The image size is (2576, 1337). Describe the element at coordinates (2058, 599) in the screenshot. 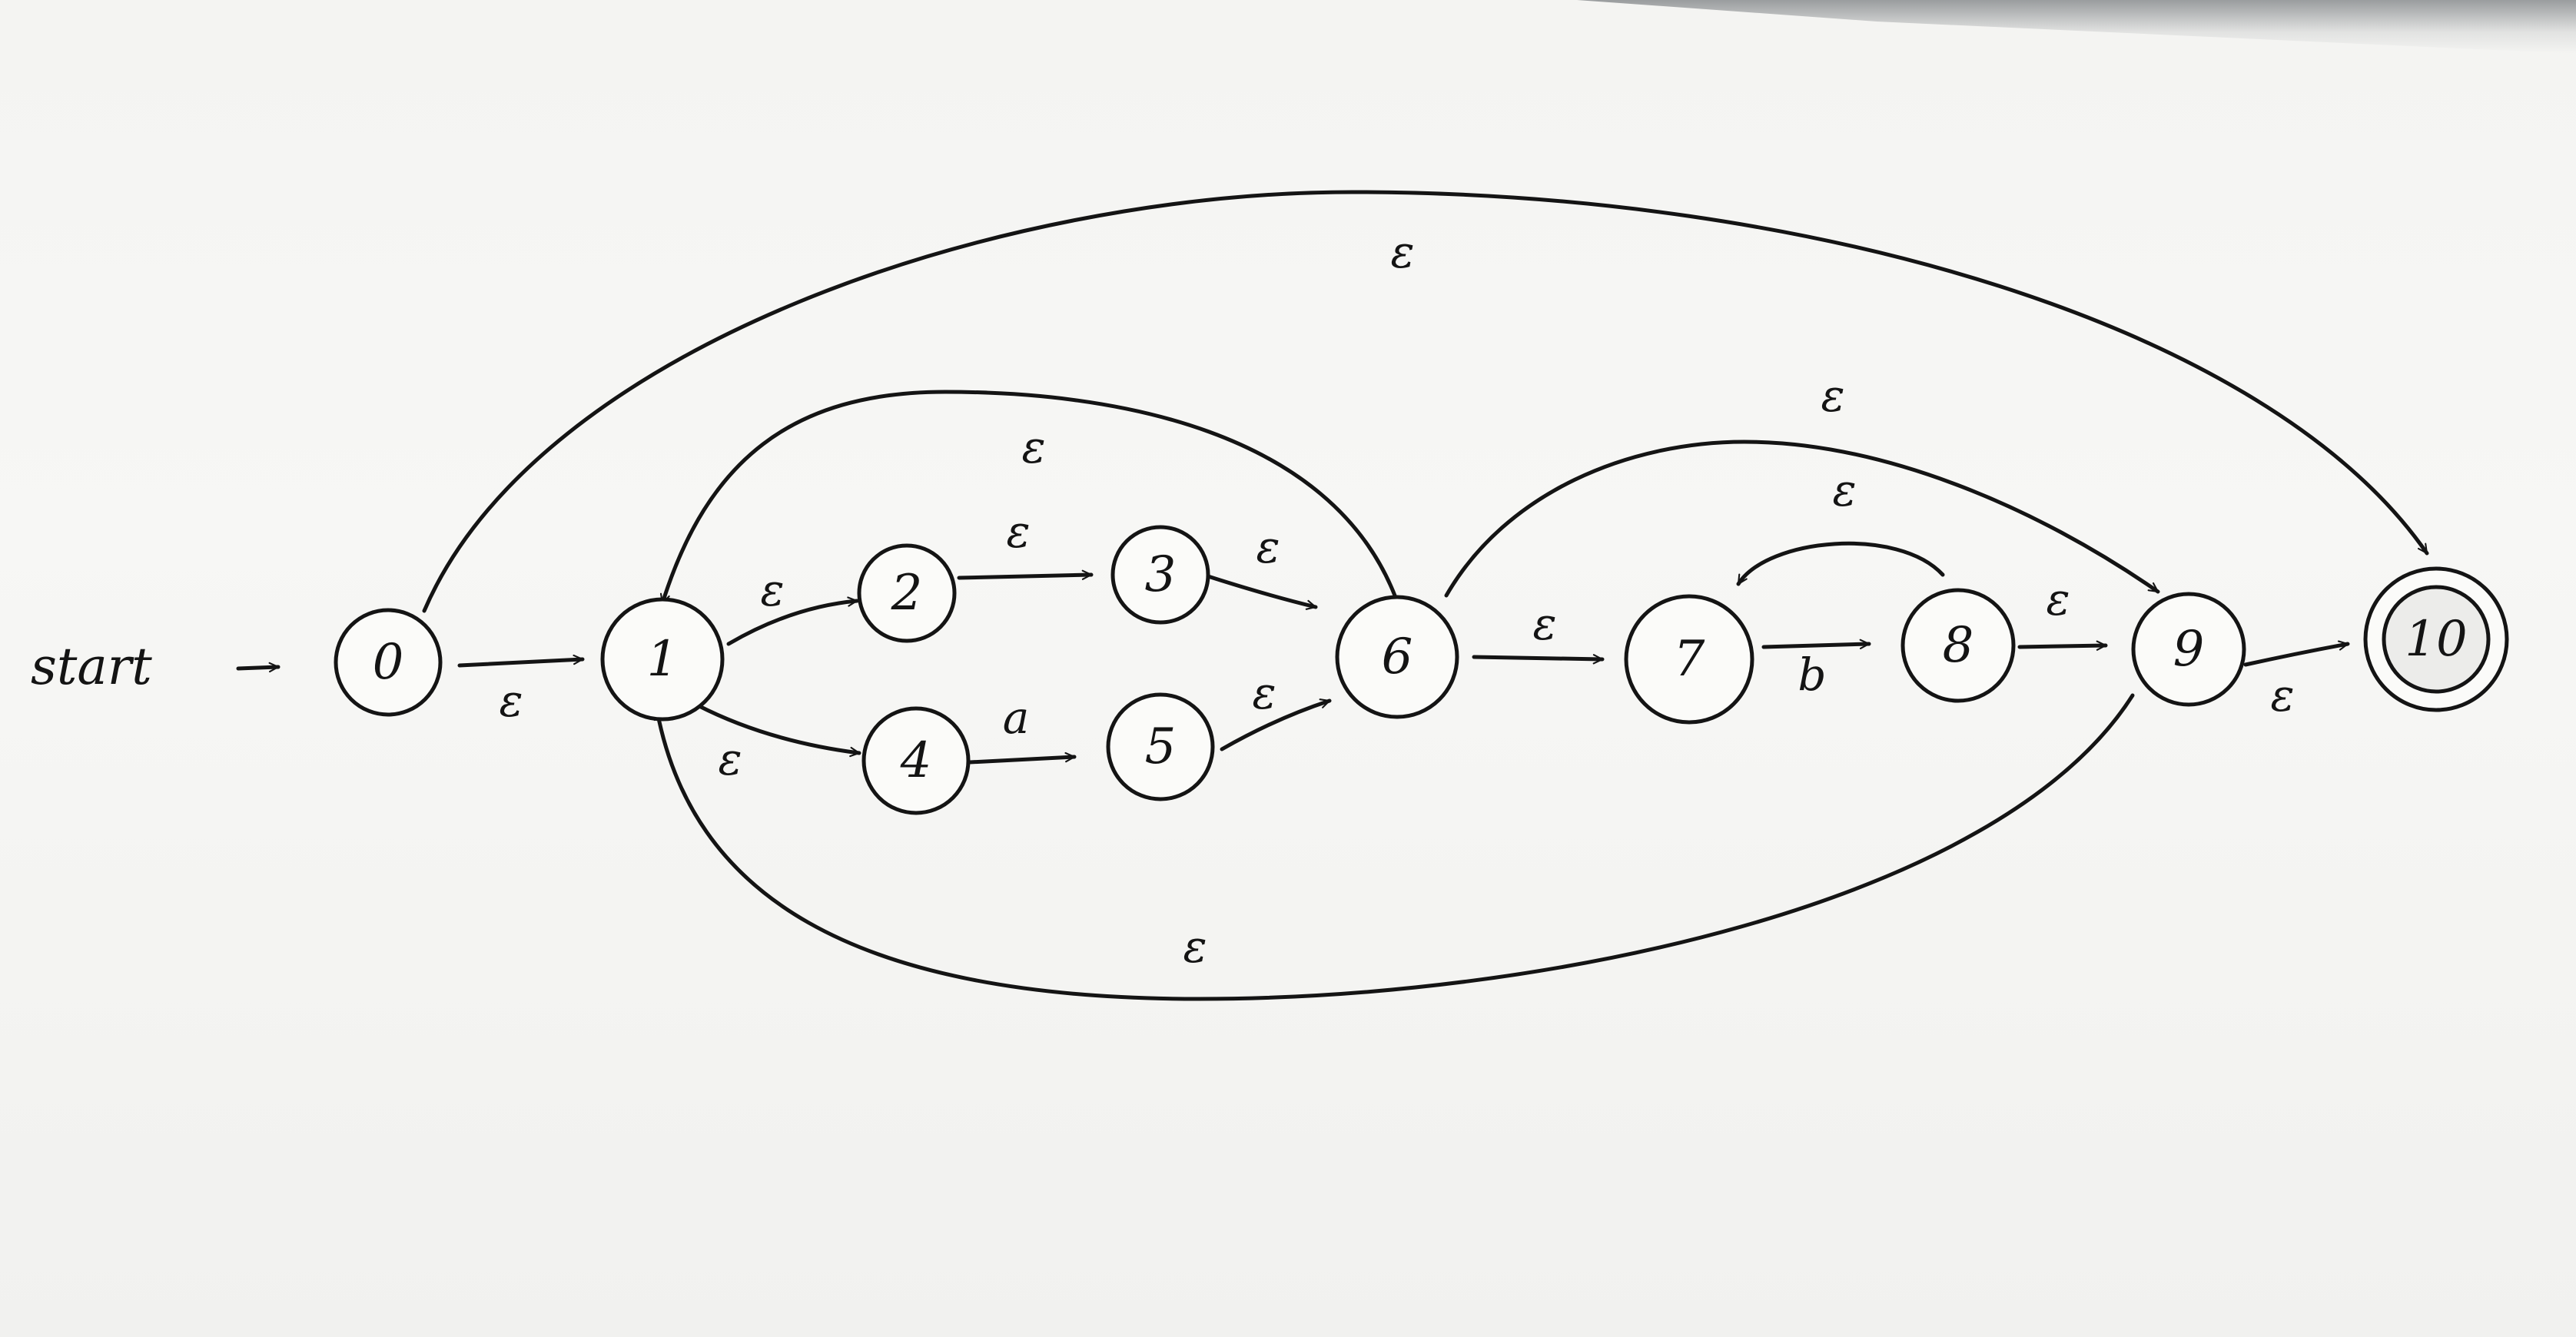

I see `transition-label-8-9: ε` at that location.